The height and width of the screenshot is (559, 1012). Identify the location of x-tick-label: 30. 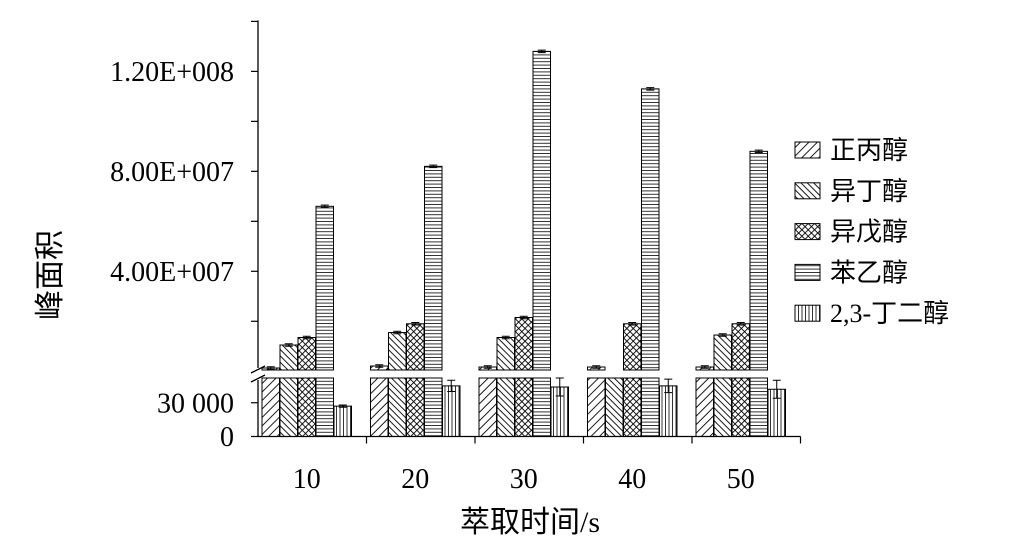
(524, 479).